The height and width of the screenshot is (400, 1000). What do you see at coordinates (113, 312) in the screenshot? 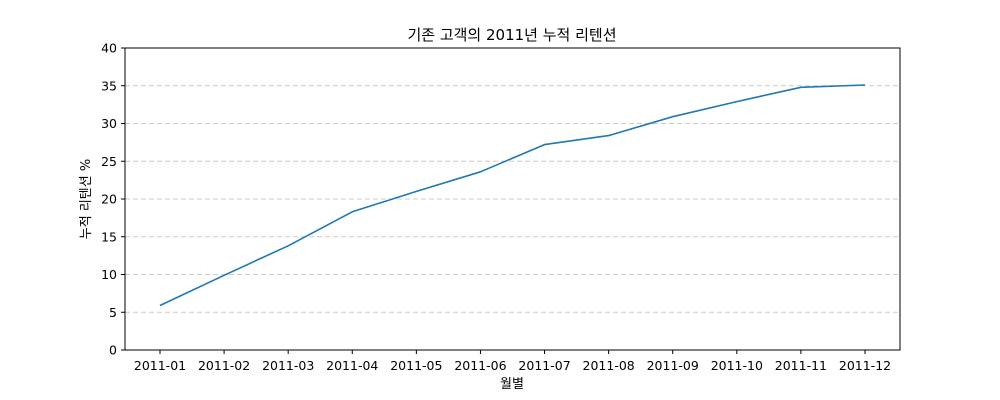
I see `y-tick-label: 5` at bounding box center [113, 312].